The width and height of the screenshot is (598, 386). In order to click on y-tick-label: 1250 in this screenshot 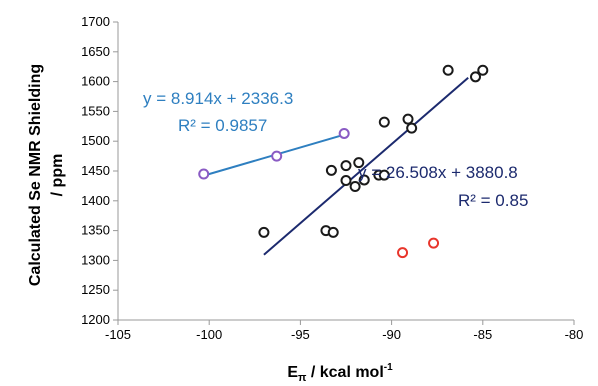, I will do `click(95, 289)`.